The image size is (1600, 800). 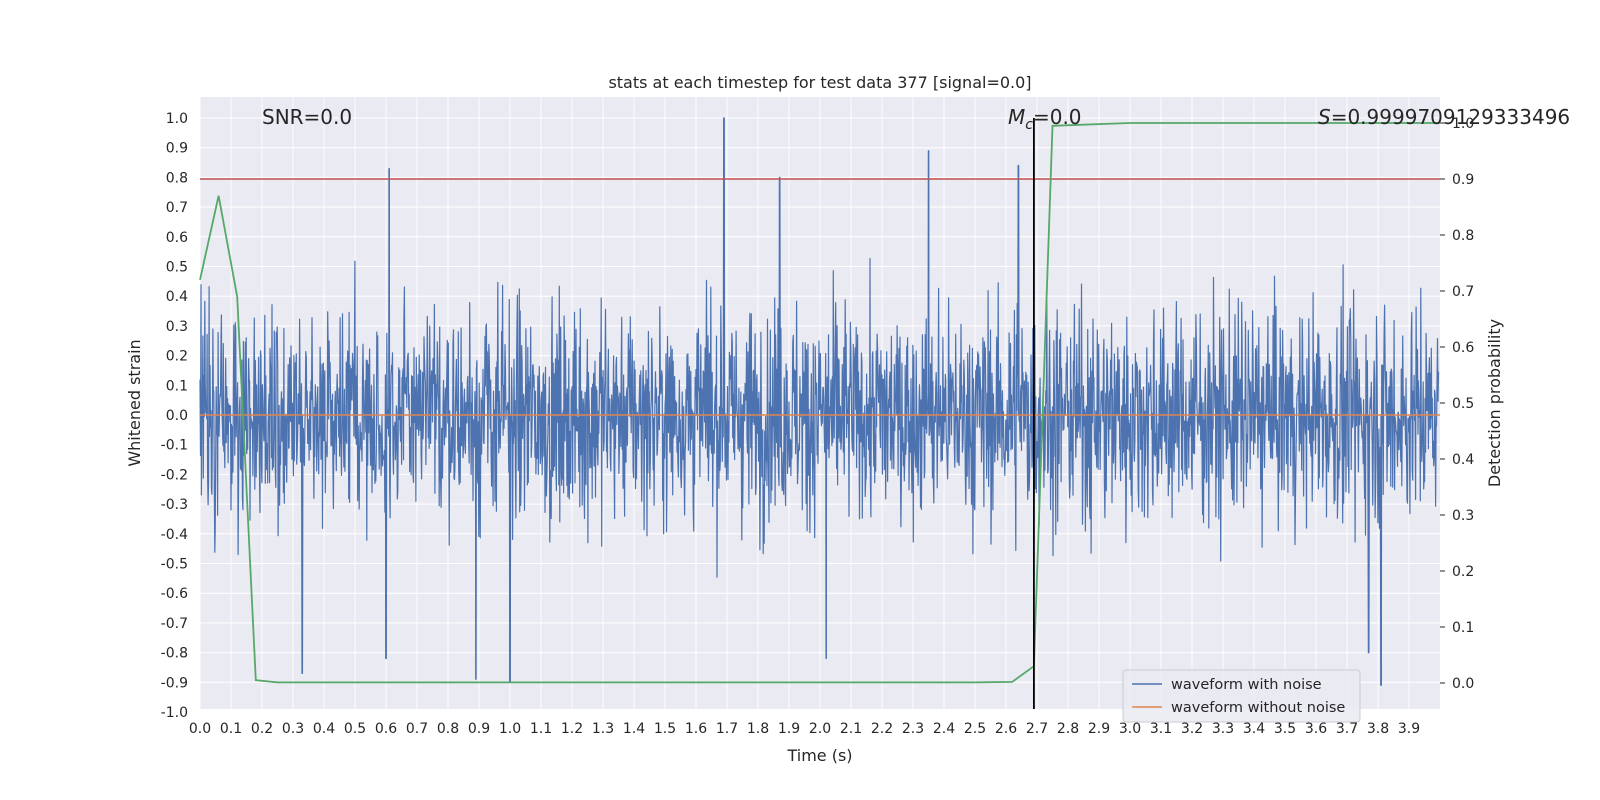 I want to click on x-axis-label: Time (s), so click(x=819, y=755).